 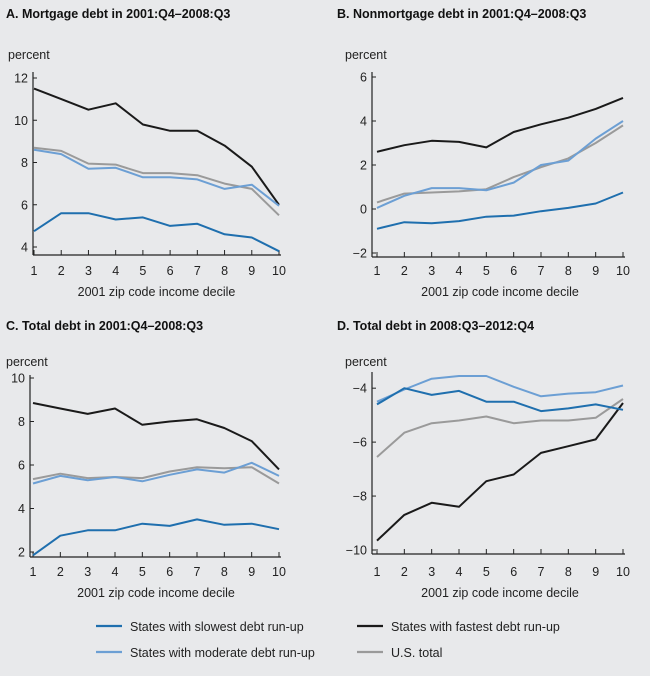 What do you see at coordinates (118, 14) in the screenshot?
I see `panel-title: A. Mortgage debt in 2001:Q4–2008:Q3` at bounding box center [118, 14].